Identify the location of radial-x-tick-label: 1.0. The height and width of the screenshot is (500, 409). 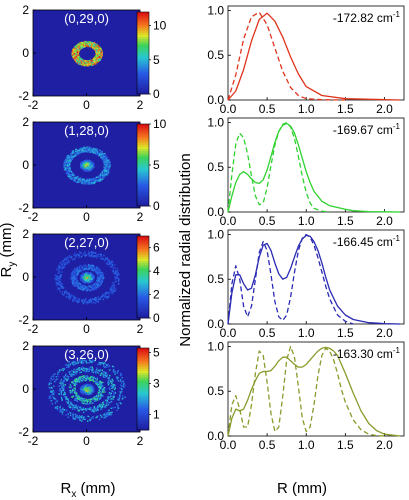
(306, 109).